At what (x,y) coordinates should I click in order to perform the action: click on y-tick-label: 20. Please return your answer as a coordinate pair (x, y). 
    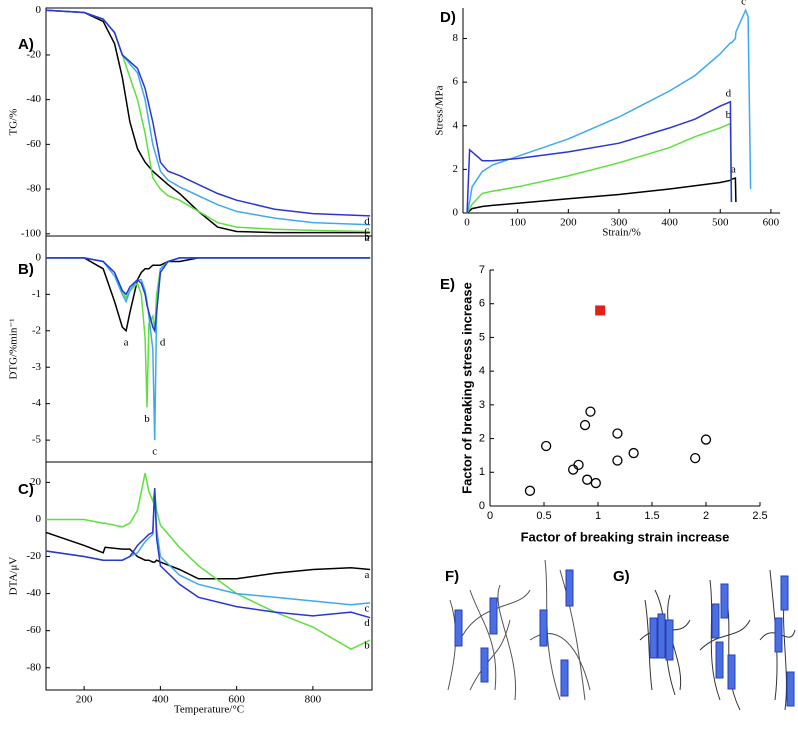
    Looking at the image, I should click on (36, 482).